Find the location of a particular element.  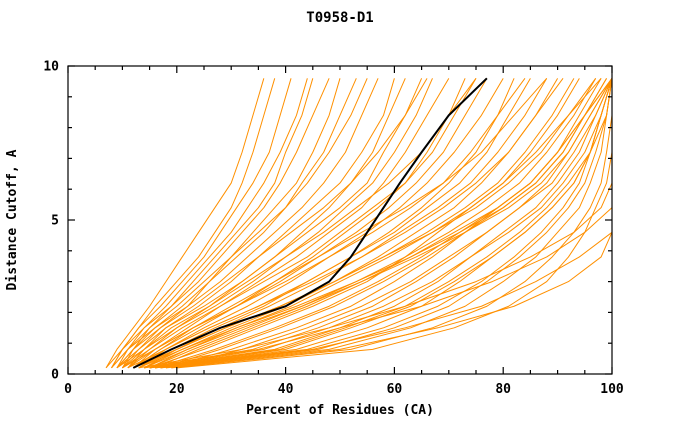

y-tick-label: 10 is located at coordinates (51, 67).